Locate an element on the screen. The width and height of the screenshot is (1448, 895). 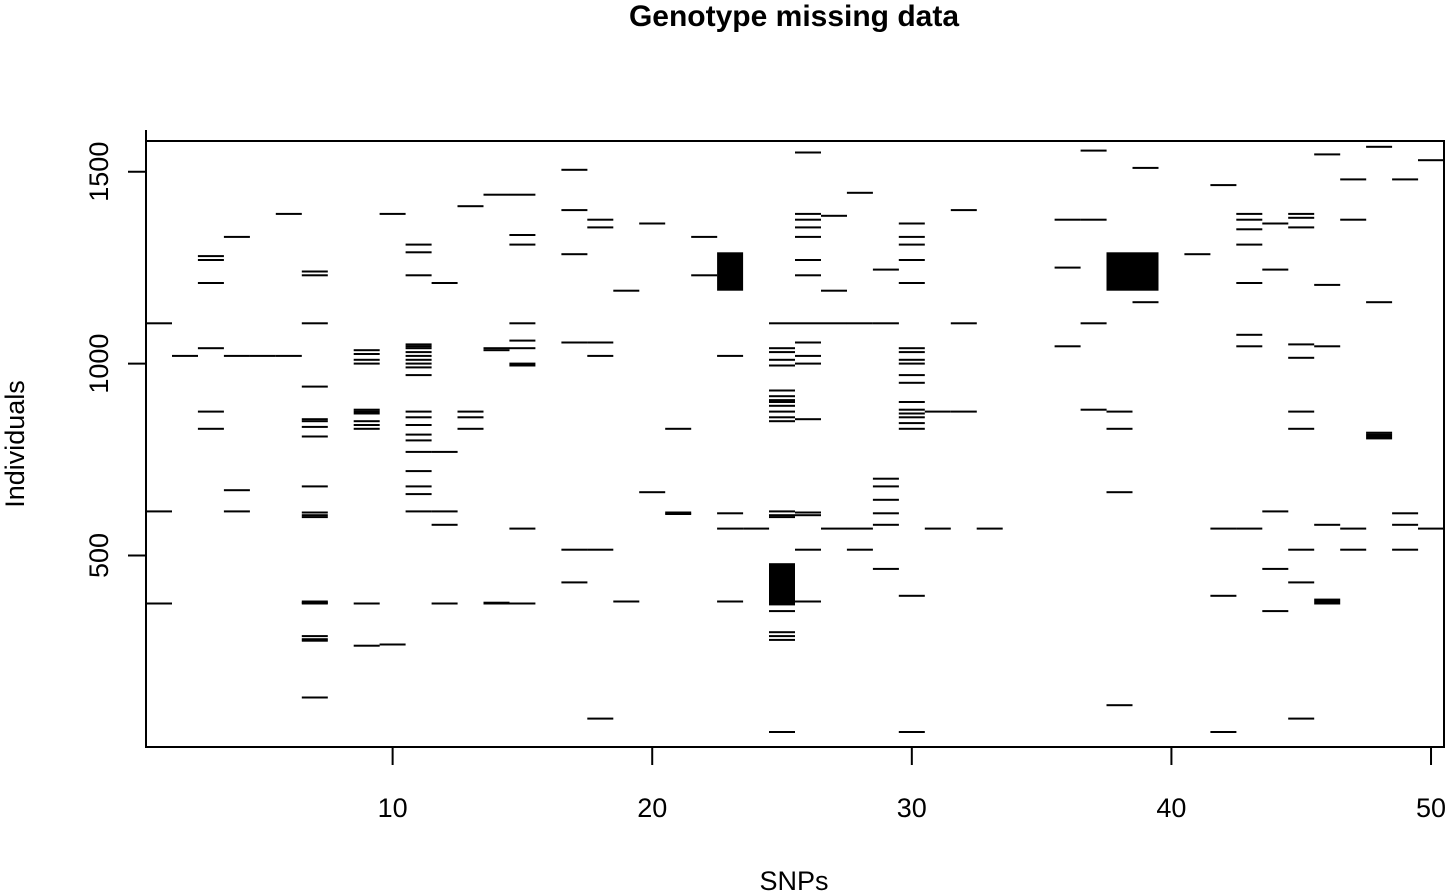
missing-block is located at coordinates (1119, 271).